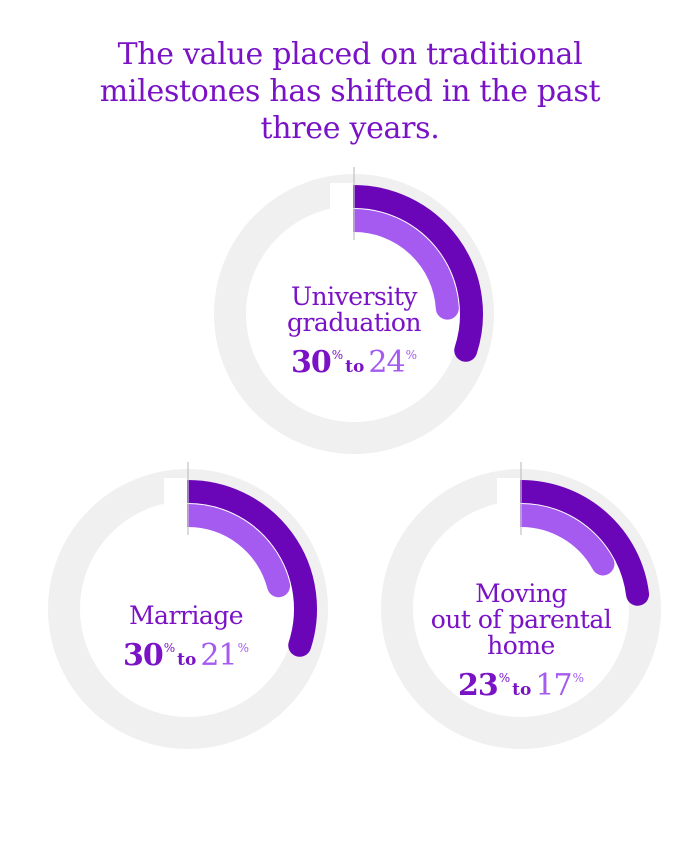 This screenshot has width=700, height=844. What do you see at coordinates (218, 655) in the screenshot?
I see `current-value: 21` at bounding box center [218, 655].